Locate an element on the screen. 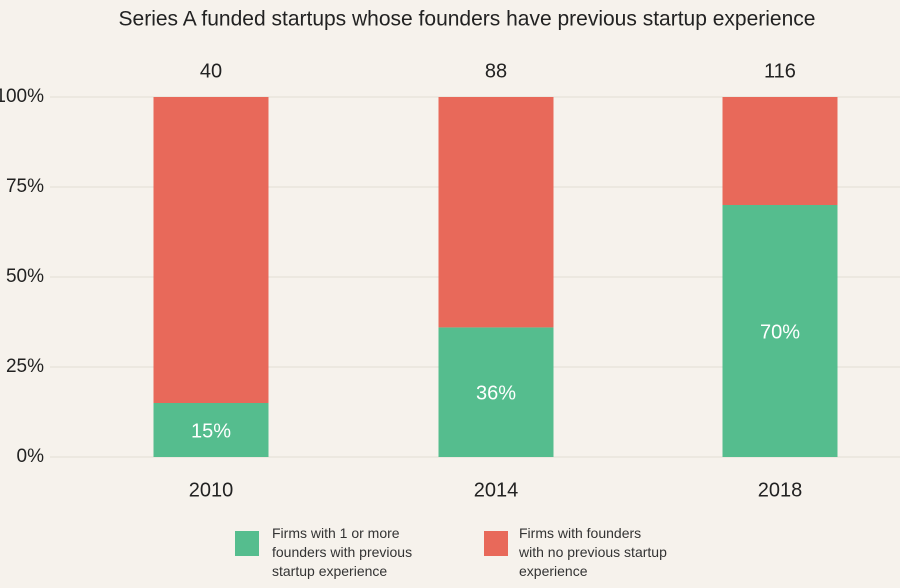 This screenshot has height=588, width=900. y-tick-label: 25% is located at coordinates (25, 366).